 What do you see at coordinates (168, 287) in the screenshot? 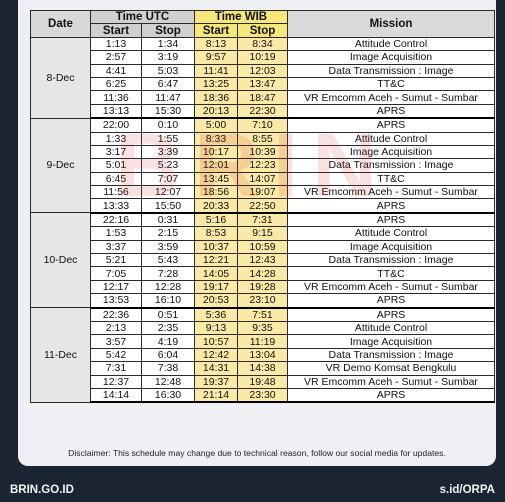
I see `utc-stop-cell: 12:28` at bounding box center [168, 287].